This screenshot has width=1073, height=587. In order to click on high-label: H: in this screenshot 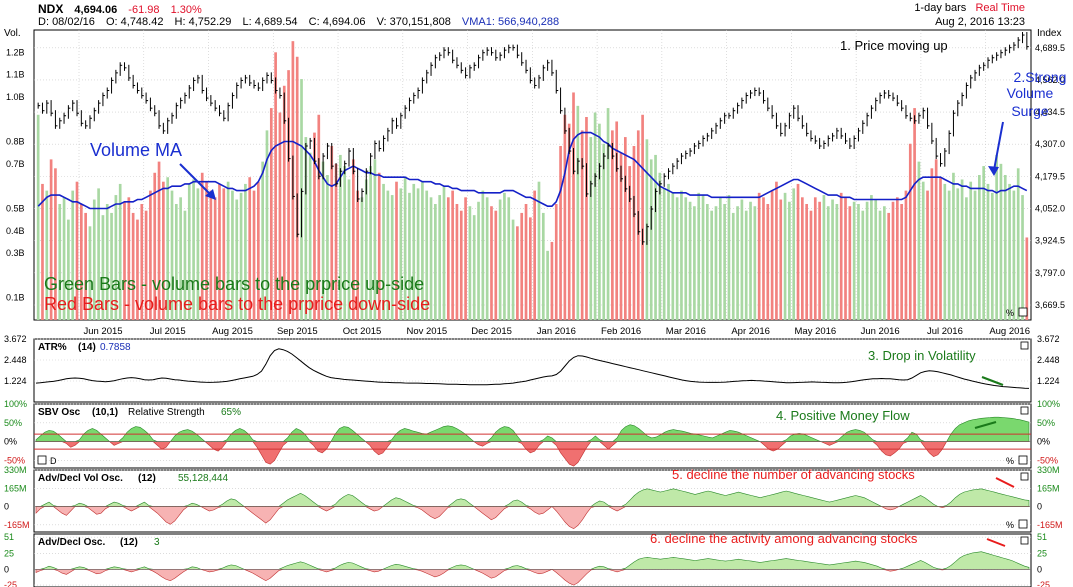, I will do `click(180, 22)`.